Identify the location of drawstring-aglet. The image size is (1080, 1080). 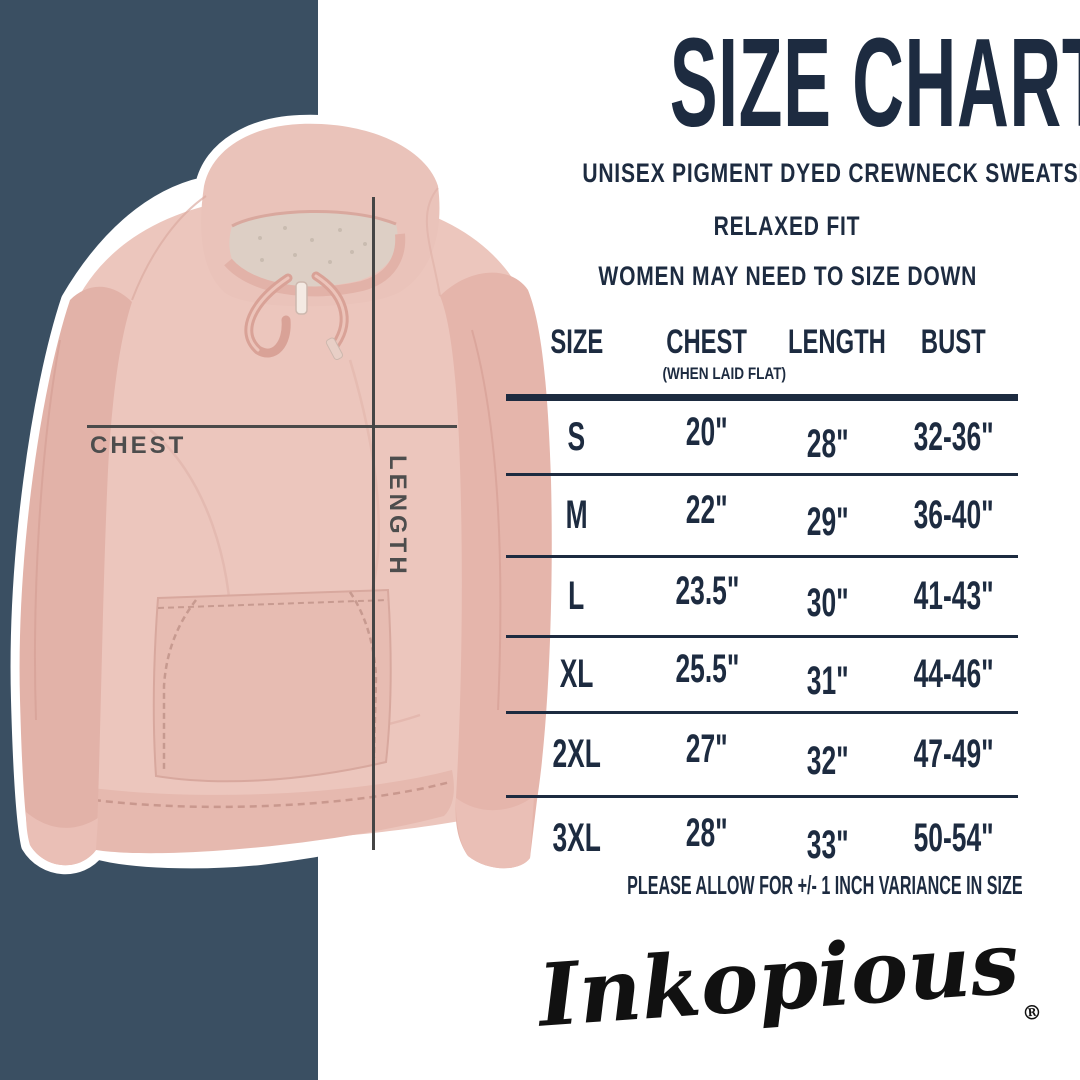
(301, 298).